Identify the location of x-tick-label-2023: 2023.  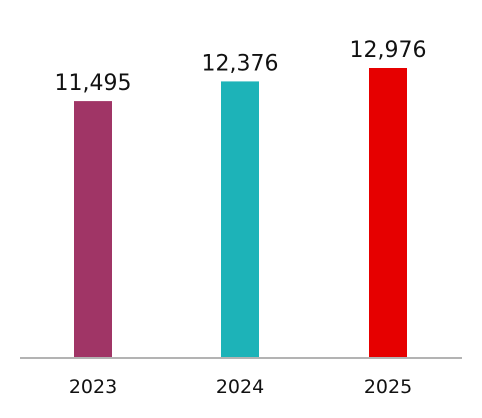
(93, 387).